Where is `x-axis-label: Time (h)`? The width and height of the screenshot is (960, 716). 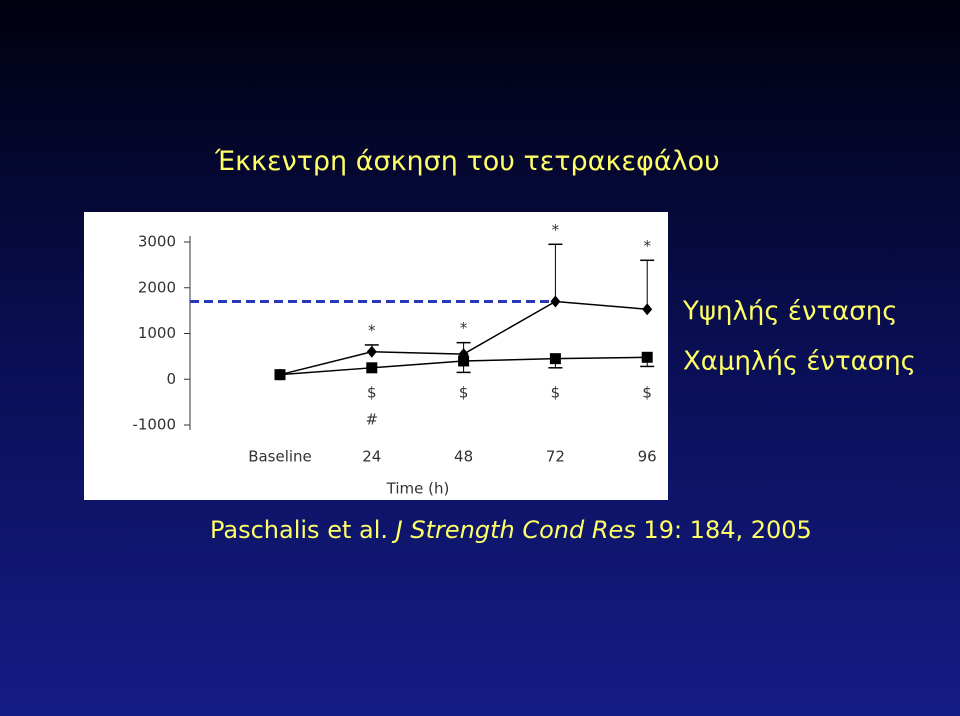 x-axis-label: Time (h) is located at coordinates (418, 489).